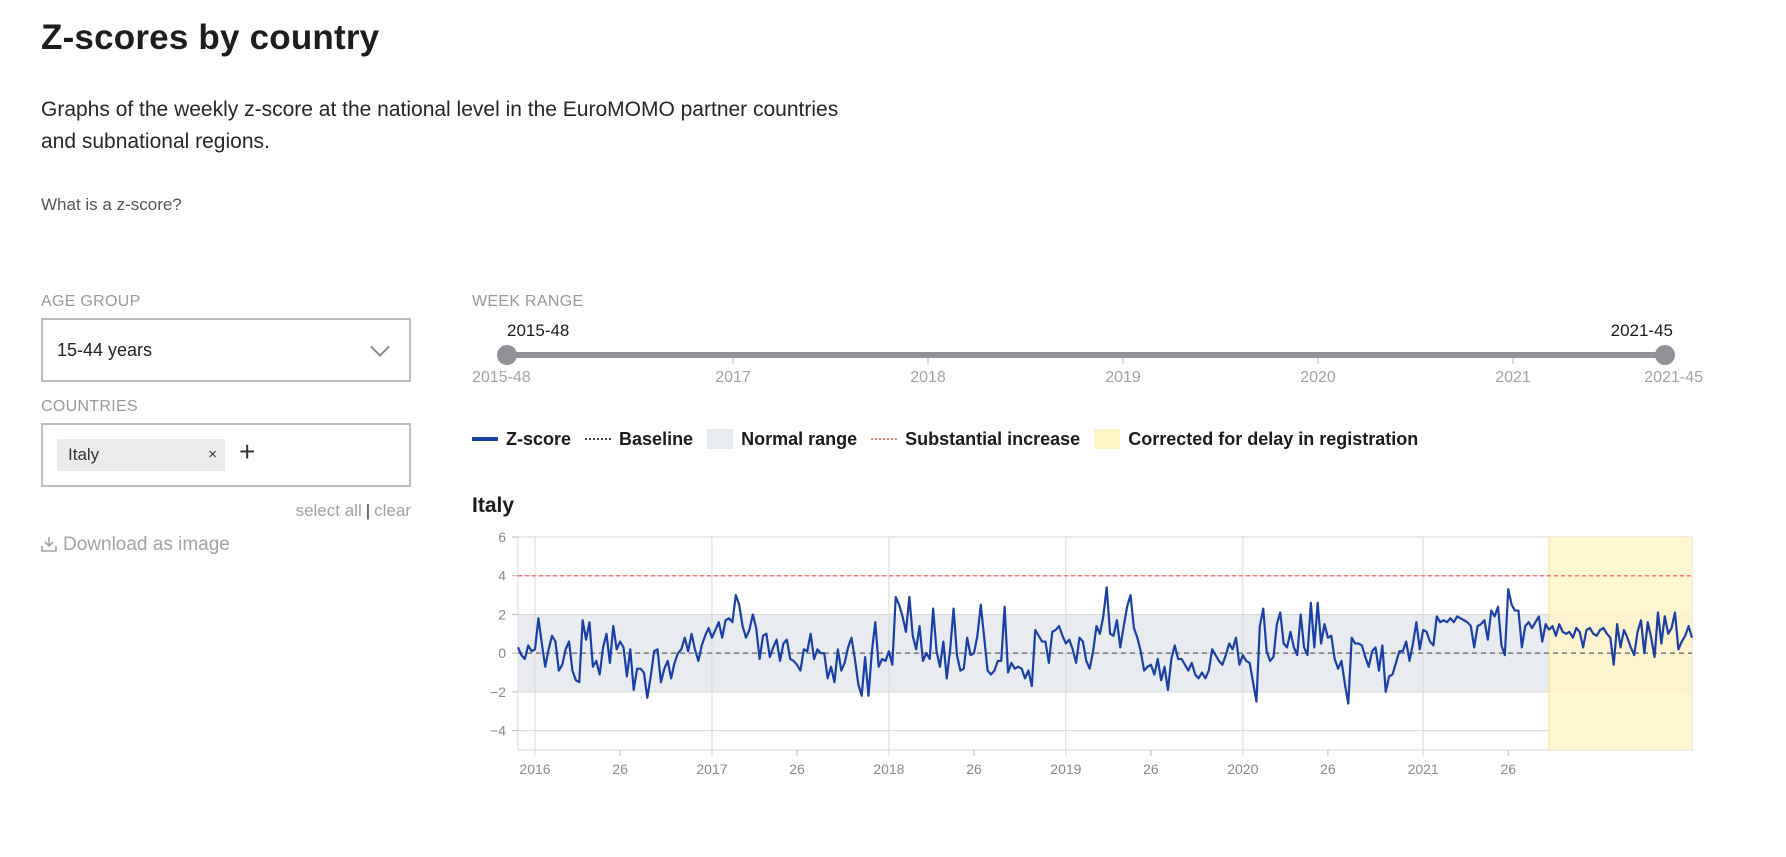  Describe the element at coordinates (502, 576) in the screenshot. I see `y-tick-label: 4` at that location.